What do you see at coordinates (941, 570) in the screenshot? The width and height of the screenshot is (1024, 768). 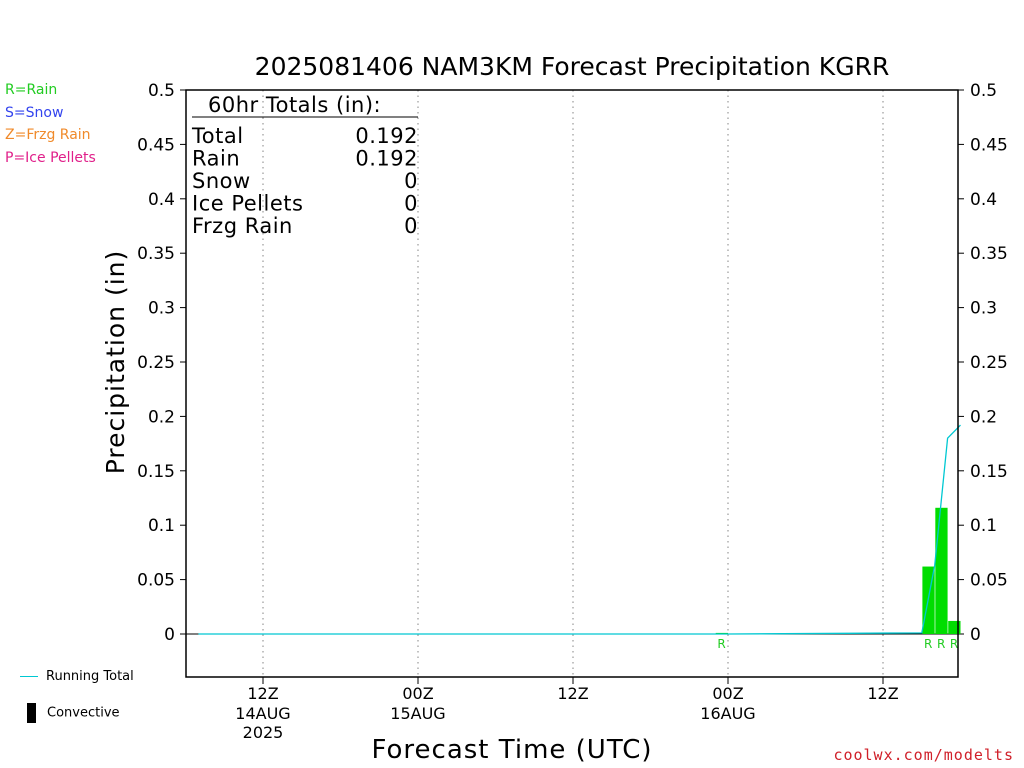 I see `rain-bar` at bounding box center [941, 570].